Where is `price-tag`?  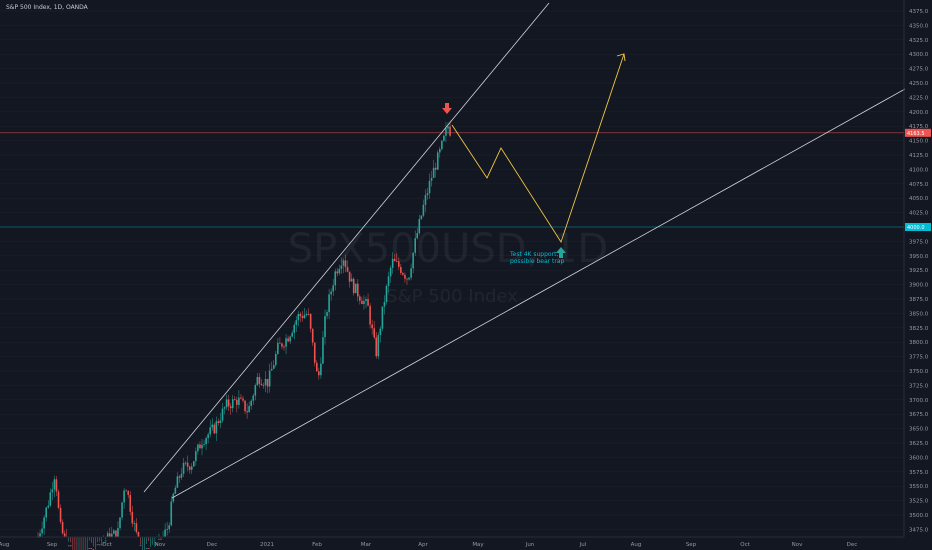
price-tag is located at coordinates (918, 227).